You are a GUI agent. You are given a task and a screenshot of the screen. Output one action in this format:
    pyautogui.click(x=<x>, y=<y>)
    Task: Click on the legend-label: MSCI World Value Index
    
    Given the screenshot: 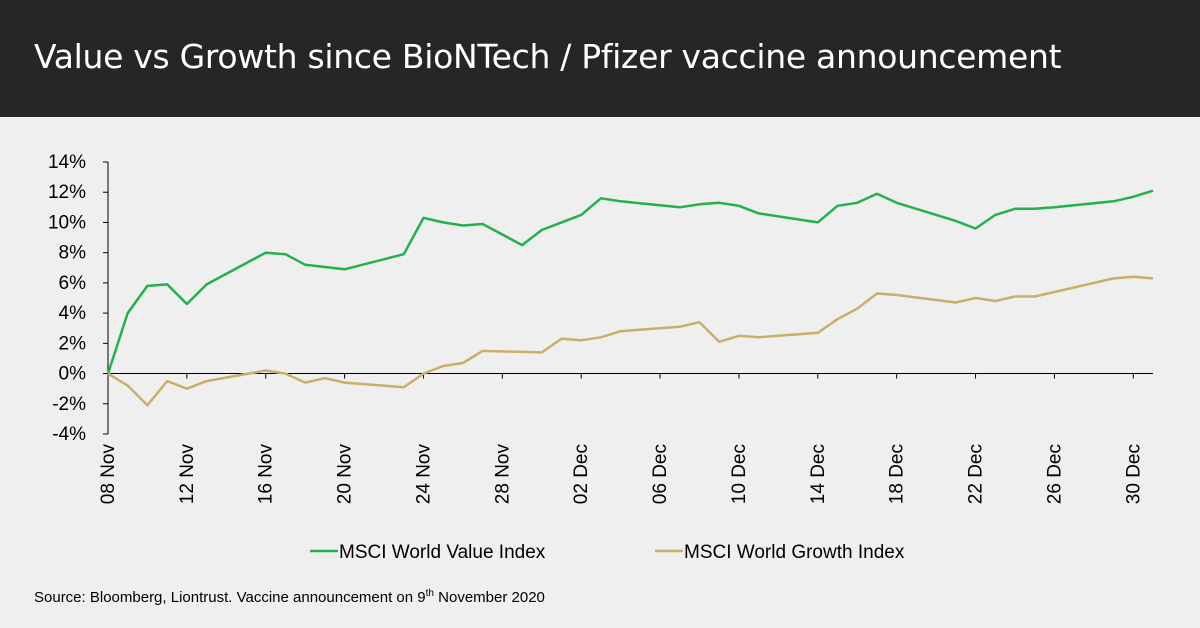 What is the action you would take?
    pyautogui.click(x=442, y=552)
    